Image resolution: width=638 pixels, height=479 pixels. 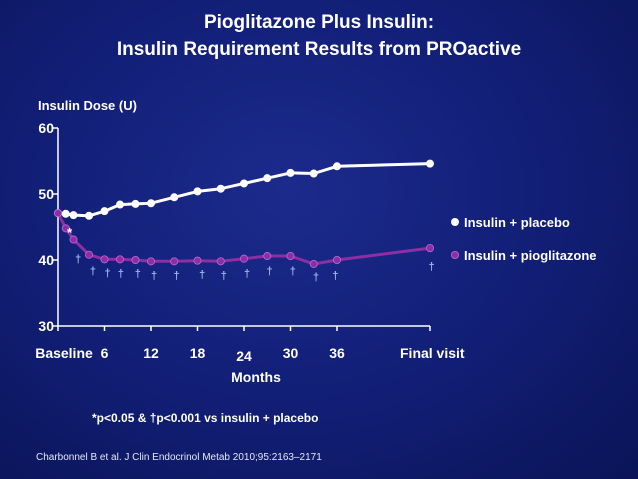 I want to click on x-tick-label: 6, so click(x=105, y=353).